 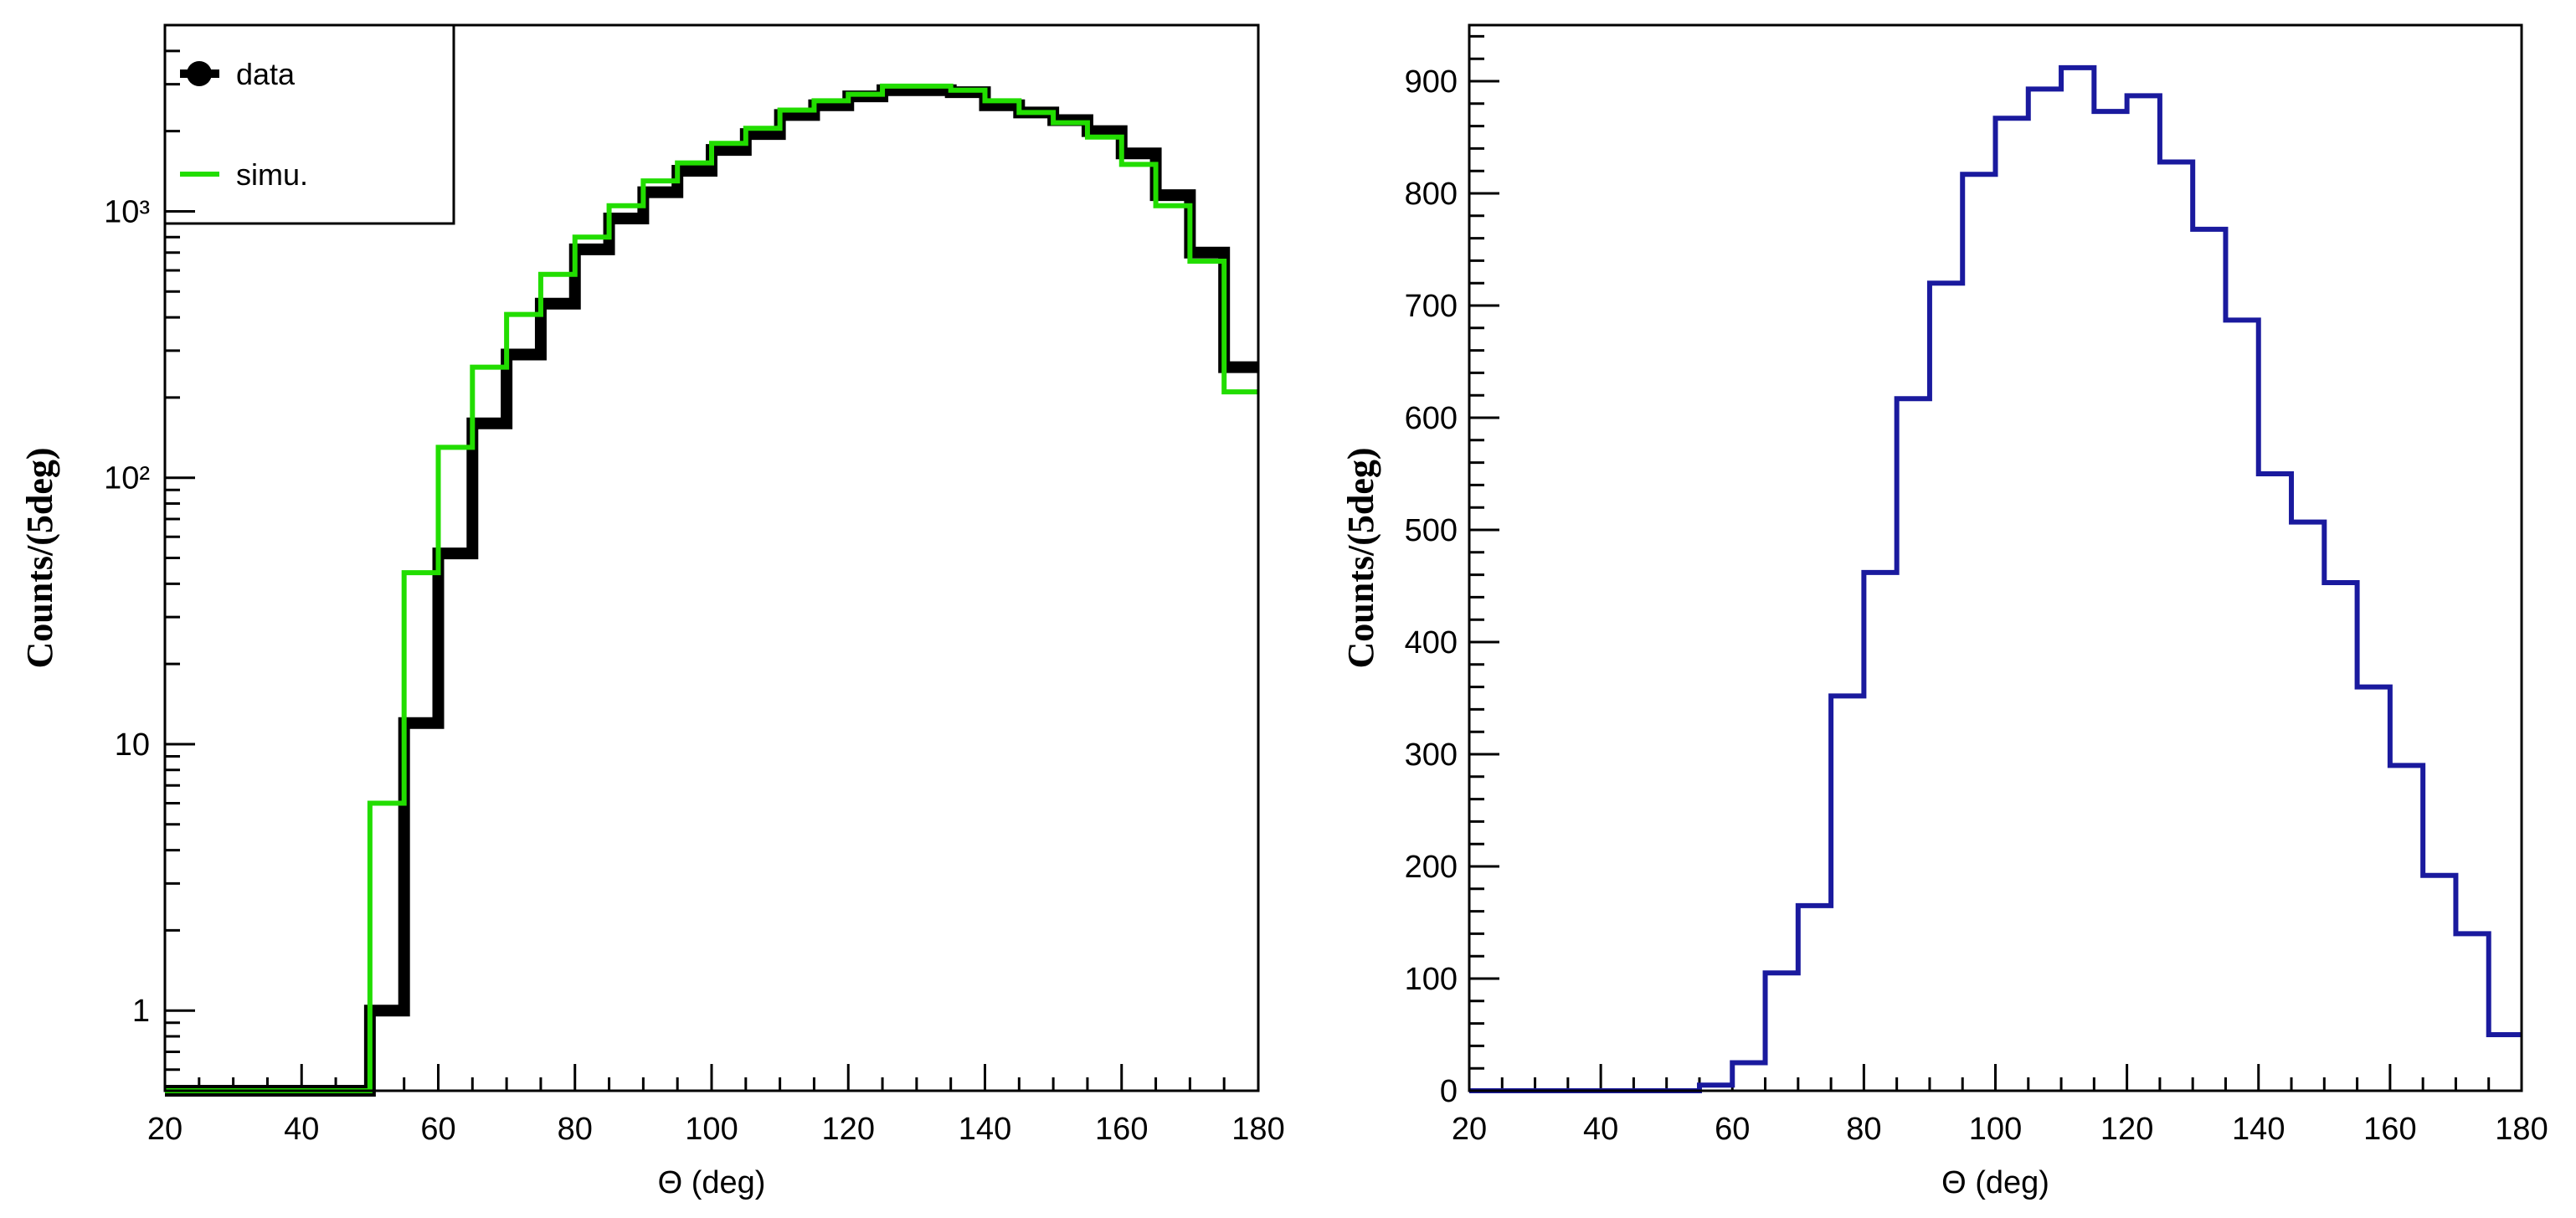 I want to click on legend: data simu., so click(x=309, y=124).